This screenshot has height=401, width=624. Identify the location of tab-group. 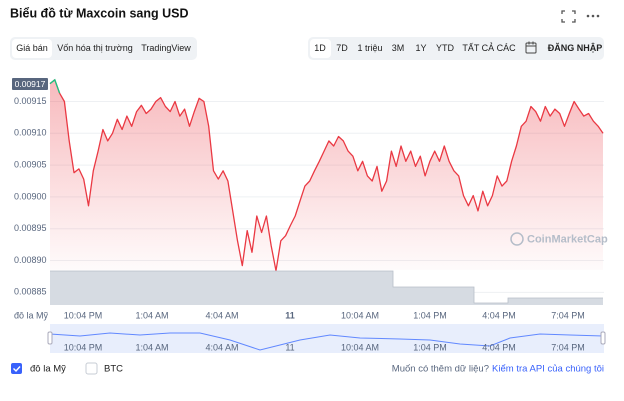
(103, 48).